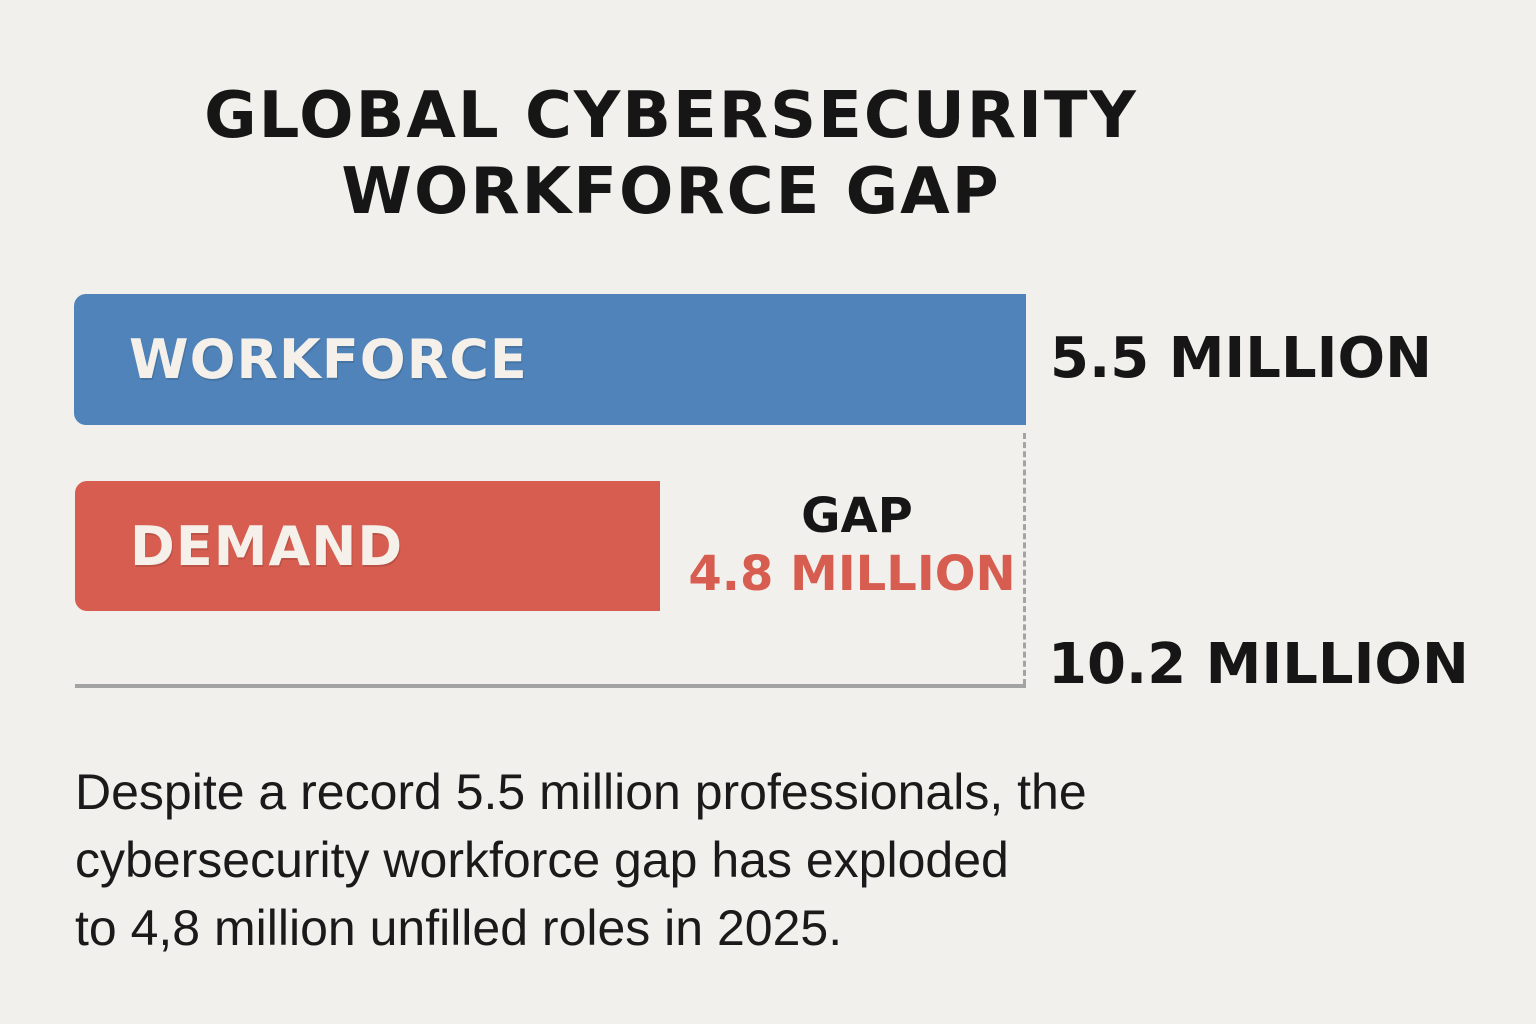 Image resolution: width=1536 pixels, height=1024 pixels. What do you see at coordinates (1258, 664) in the screenshot?
I see `demand-value-label: 10.2 MILLION` at bounding box center [1258, 664].